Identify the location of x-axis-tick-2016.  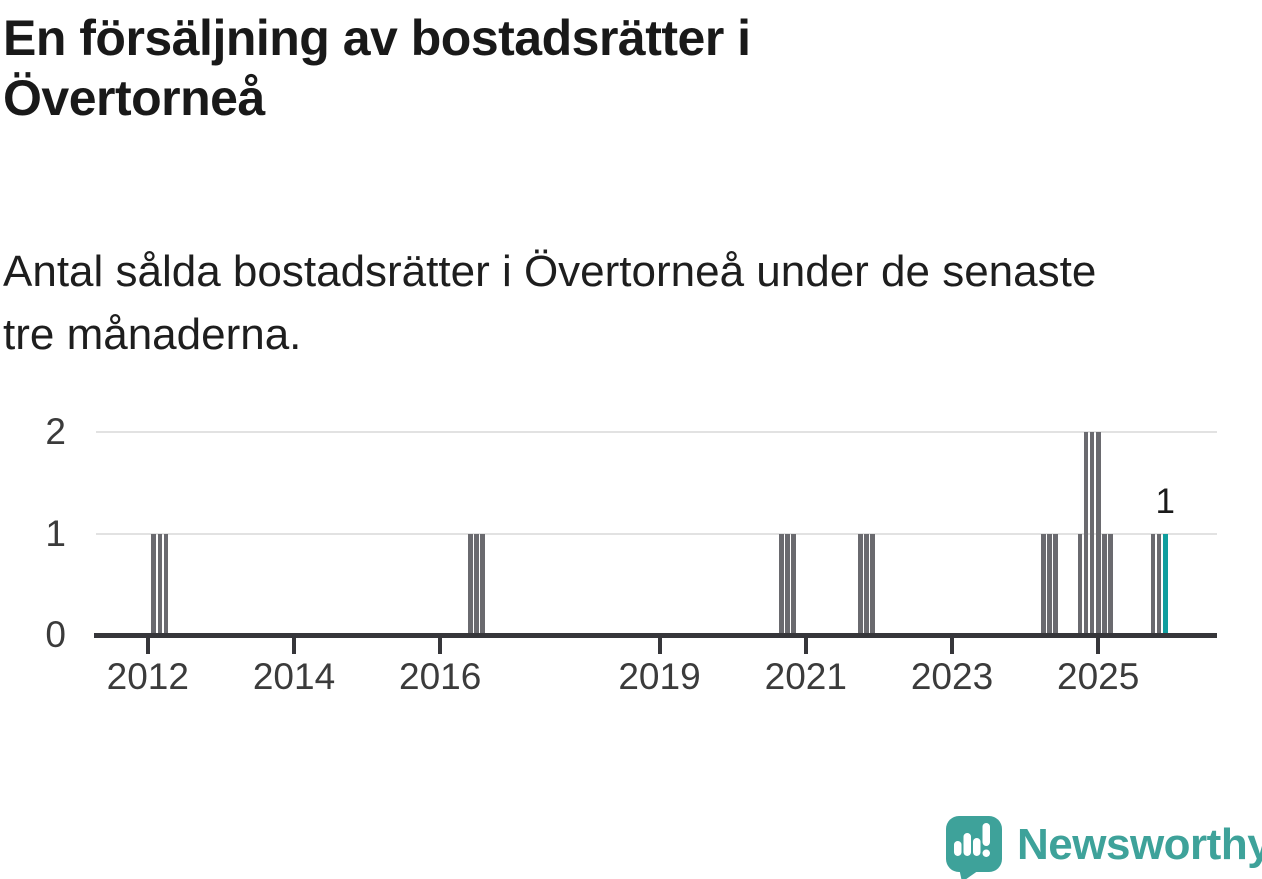
(440, 645).